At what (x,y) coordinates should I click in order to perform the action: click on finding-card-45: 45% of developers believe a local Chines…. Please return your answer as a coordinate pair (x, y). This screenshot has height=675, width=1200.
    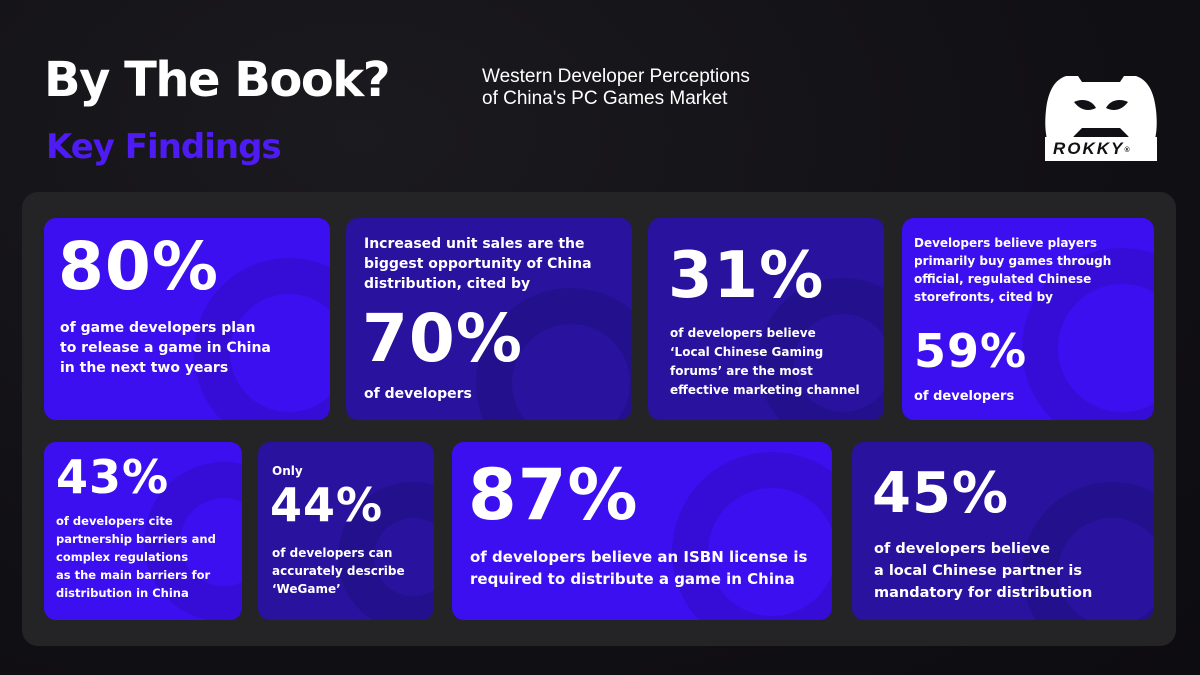
    Looking at the image, I should click on (1003, 531).